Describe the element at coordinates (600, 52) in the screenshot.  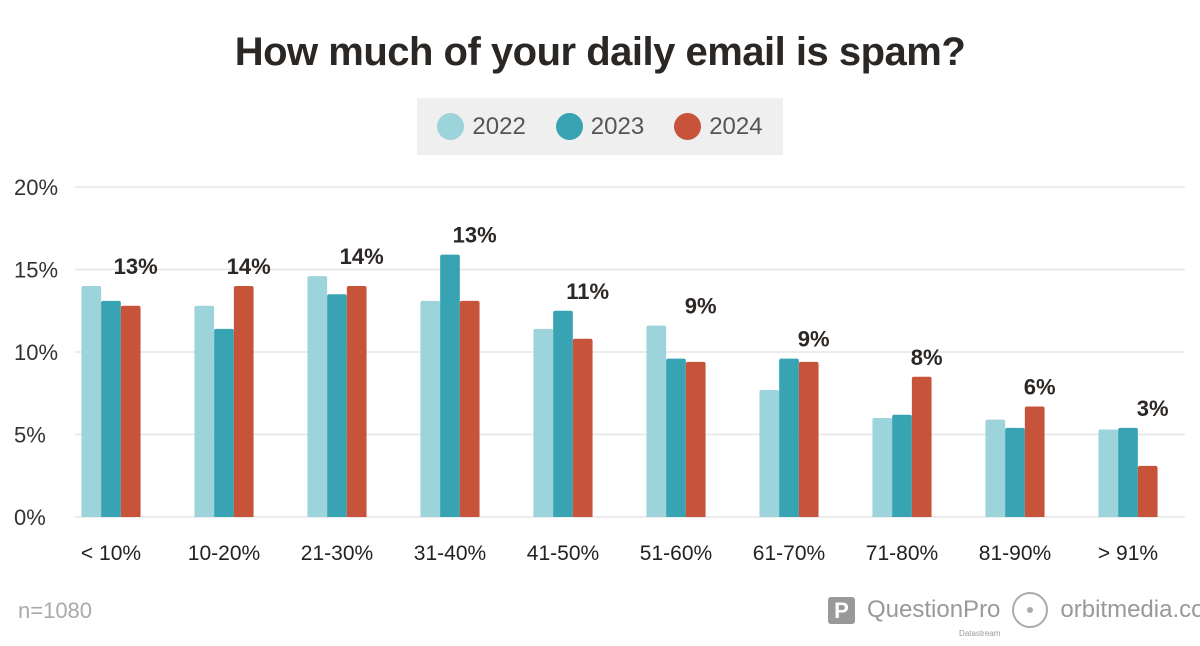
I see `chart-title: How much of your daily email is spam?` at that location.